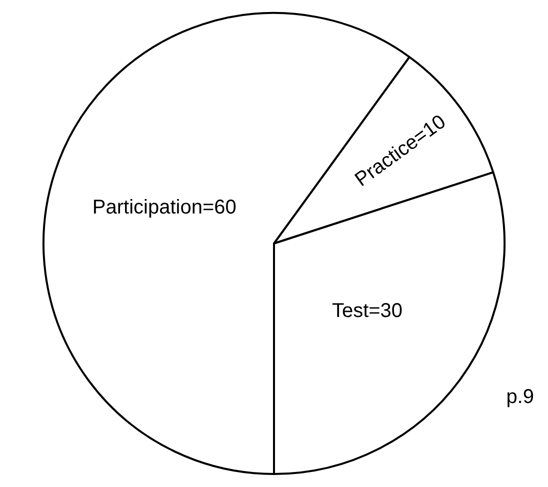 The height and width of the screenshot is (487, 548). Describe the element at coordinates (367, 311) in the screenshot. I see `slice-label: Test=30` at that location.